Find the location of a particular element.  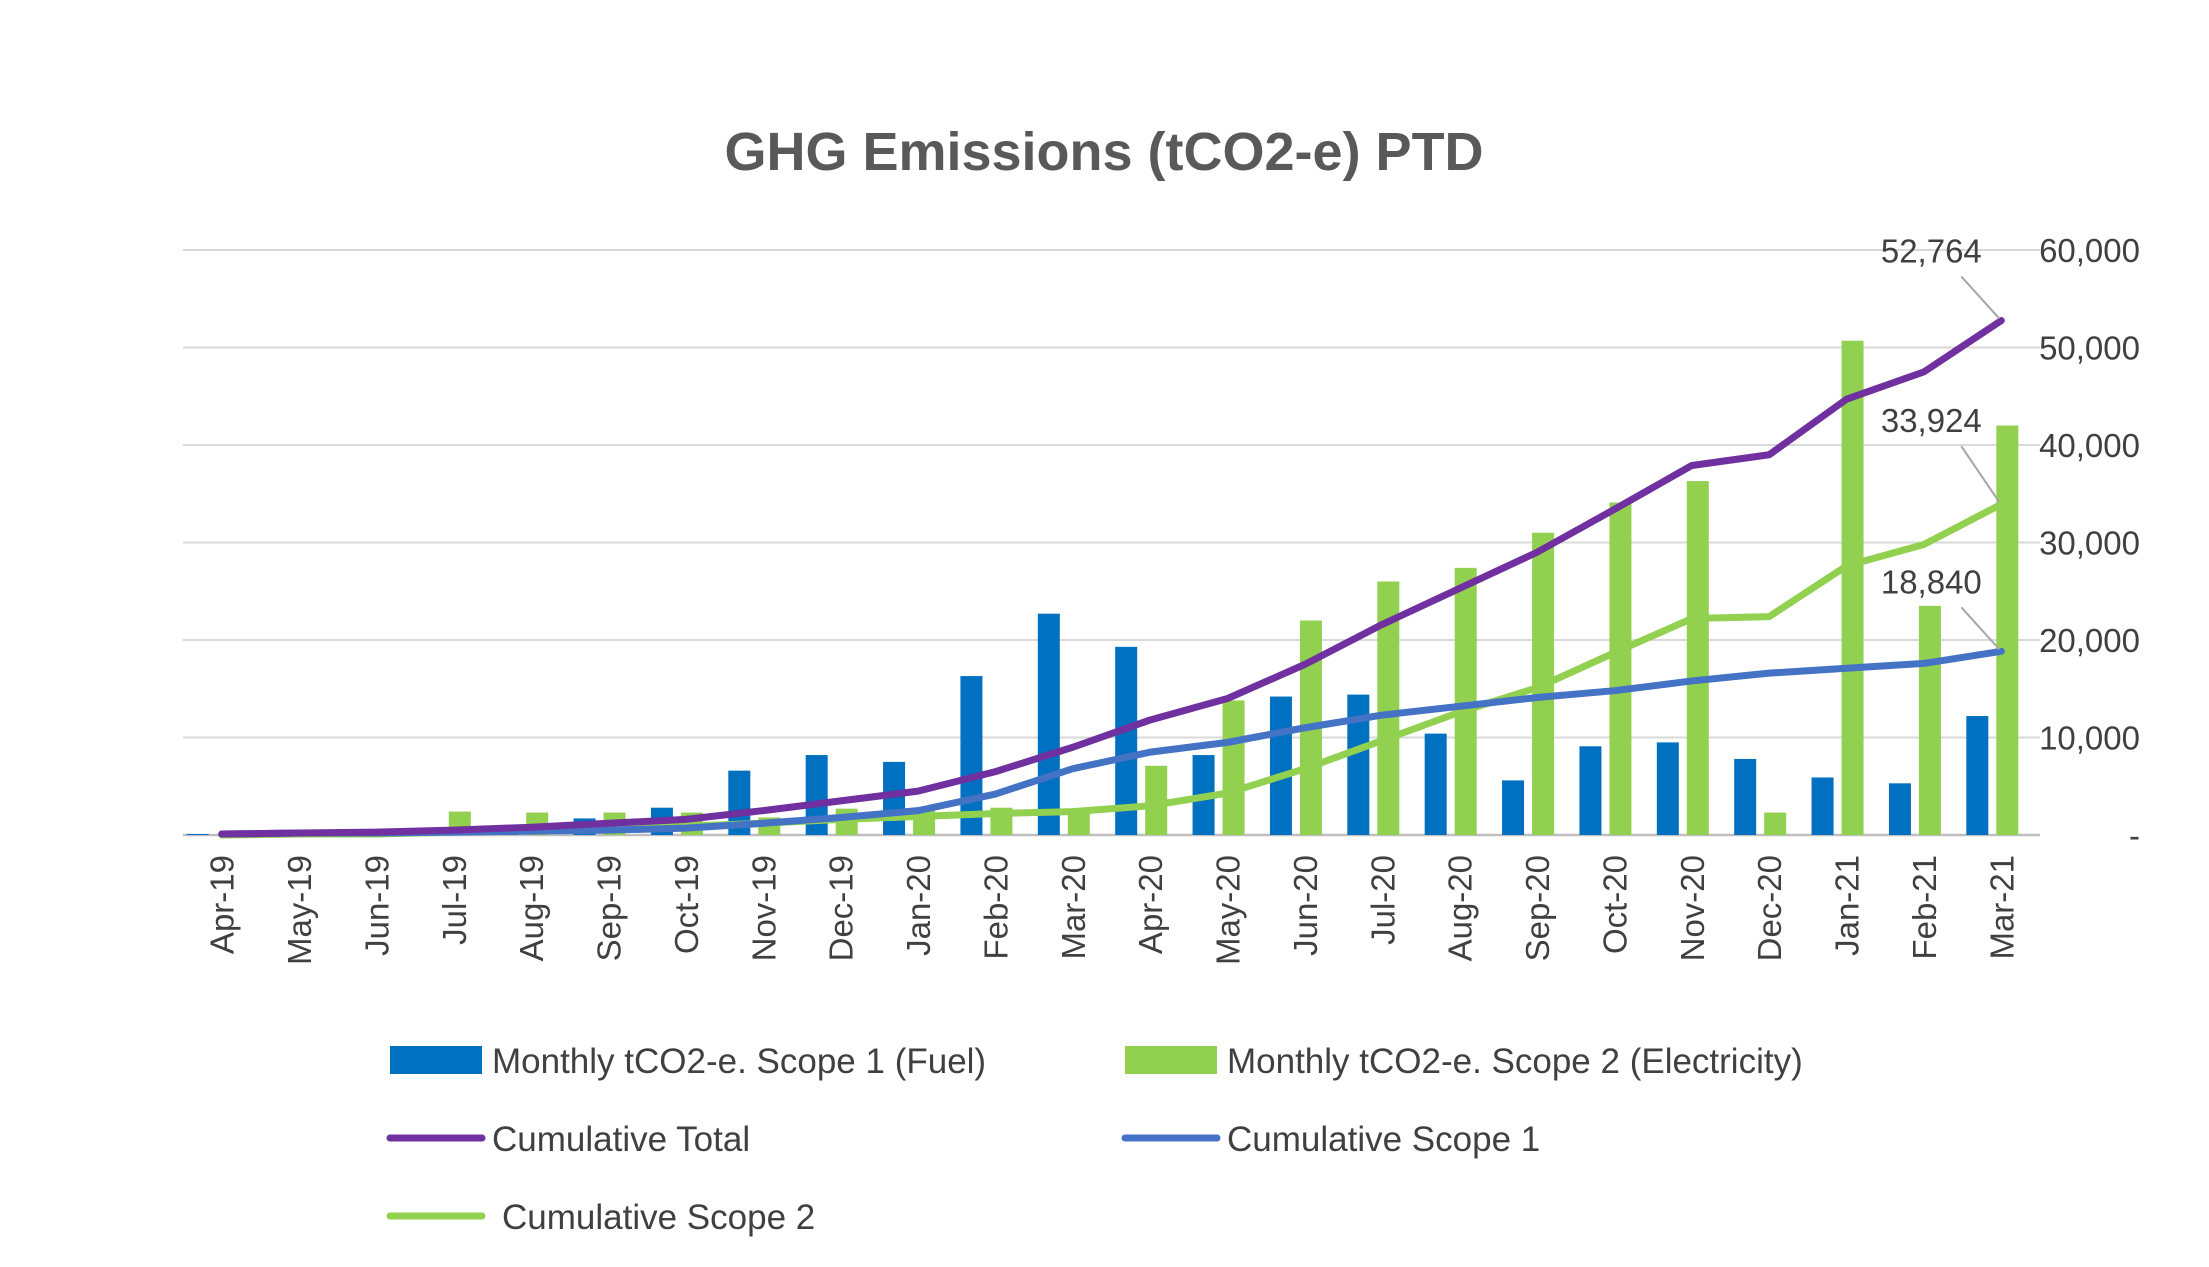

legend-label: Cumulative Scope 1 is located at coordinates (1383, 1139).